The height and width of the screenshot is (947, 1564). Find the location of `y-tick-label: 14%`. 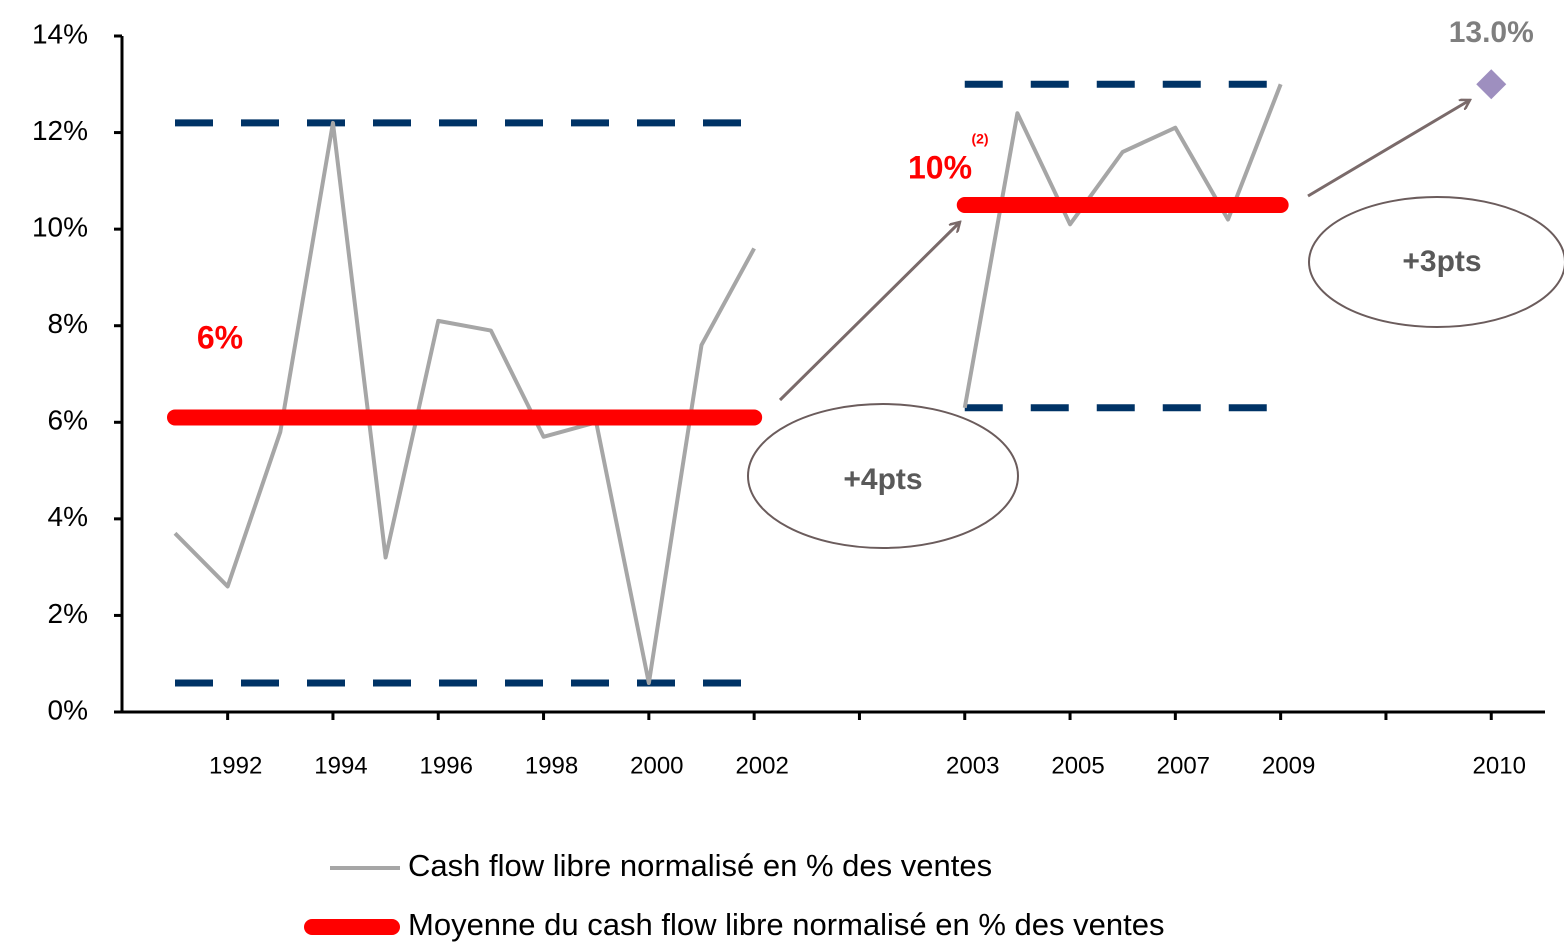

y-tick-label: 14% is located at coordinates (60, 33).